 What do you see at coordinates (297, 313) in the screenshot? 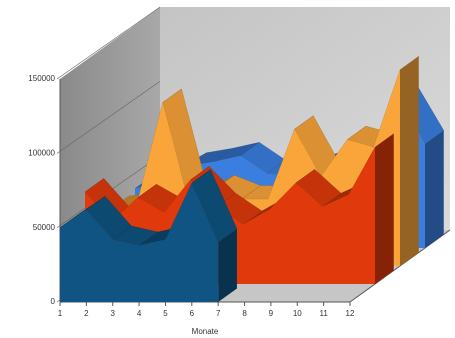
I see `x-tick-label: 10` at bounding box center [297, 313].